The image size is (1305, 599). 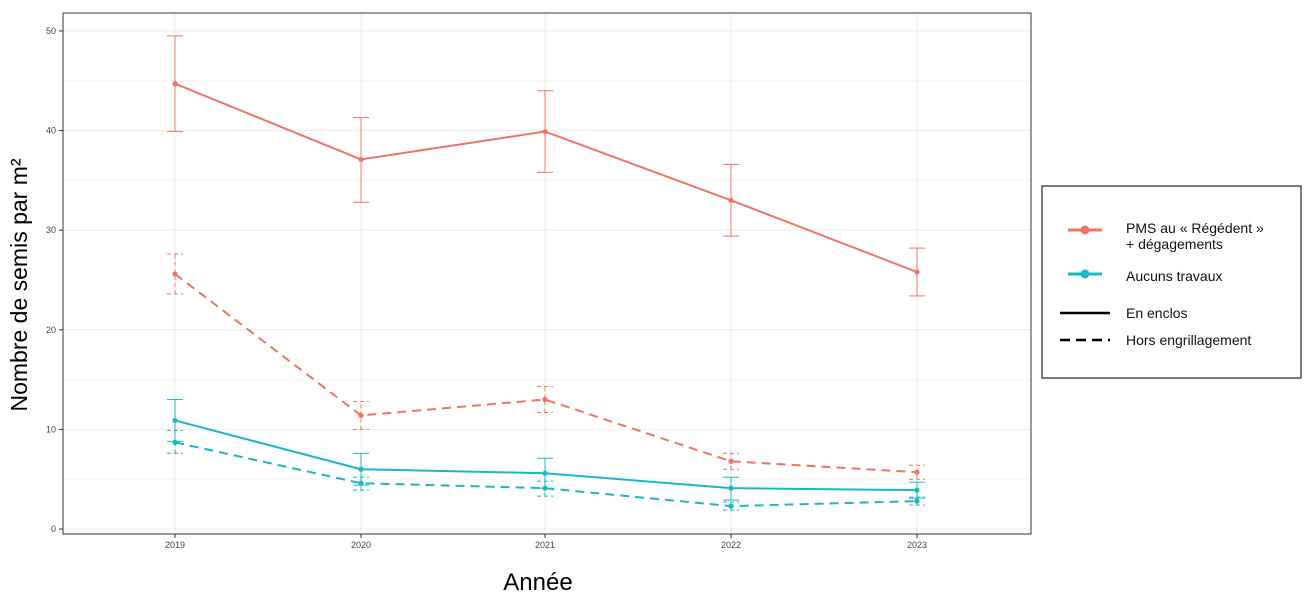 I want to click on legend-label: En enclos, so click(x=1156, y=313).